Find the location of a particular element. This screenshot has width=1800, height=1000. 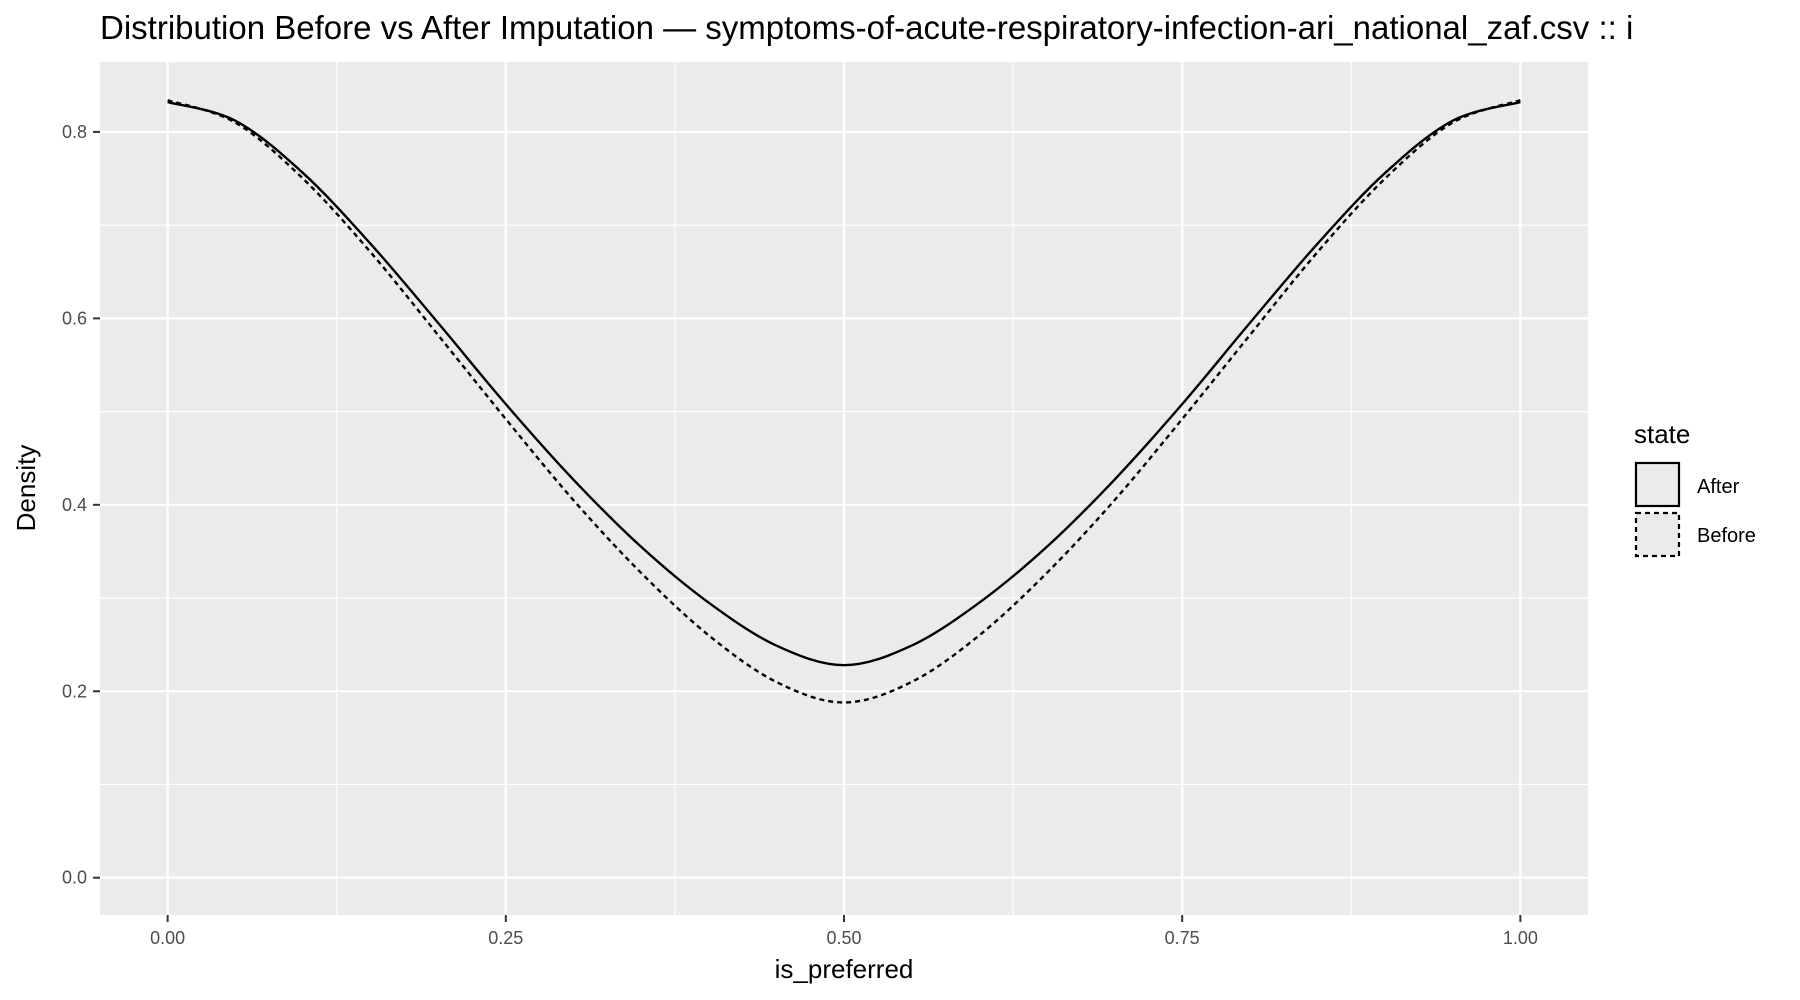

legend-title: state is located at coordinates (1662, 434).